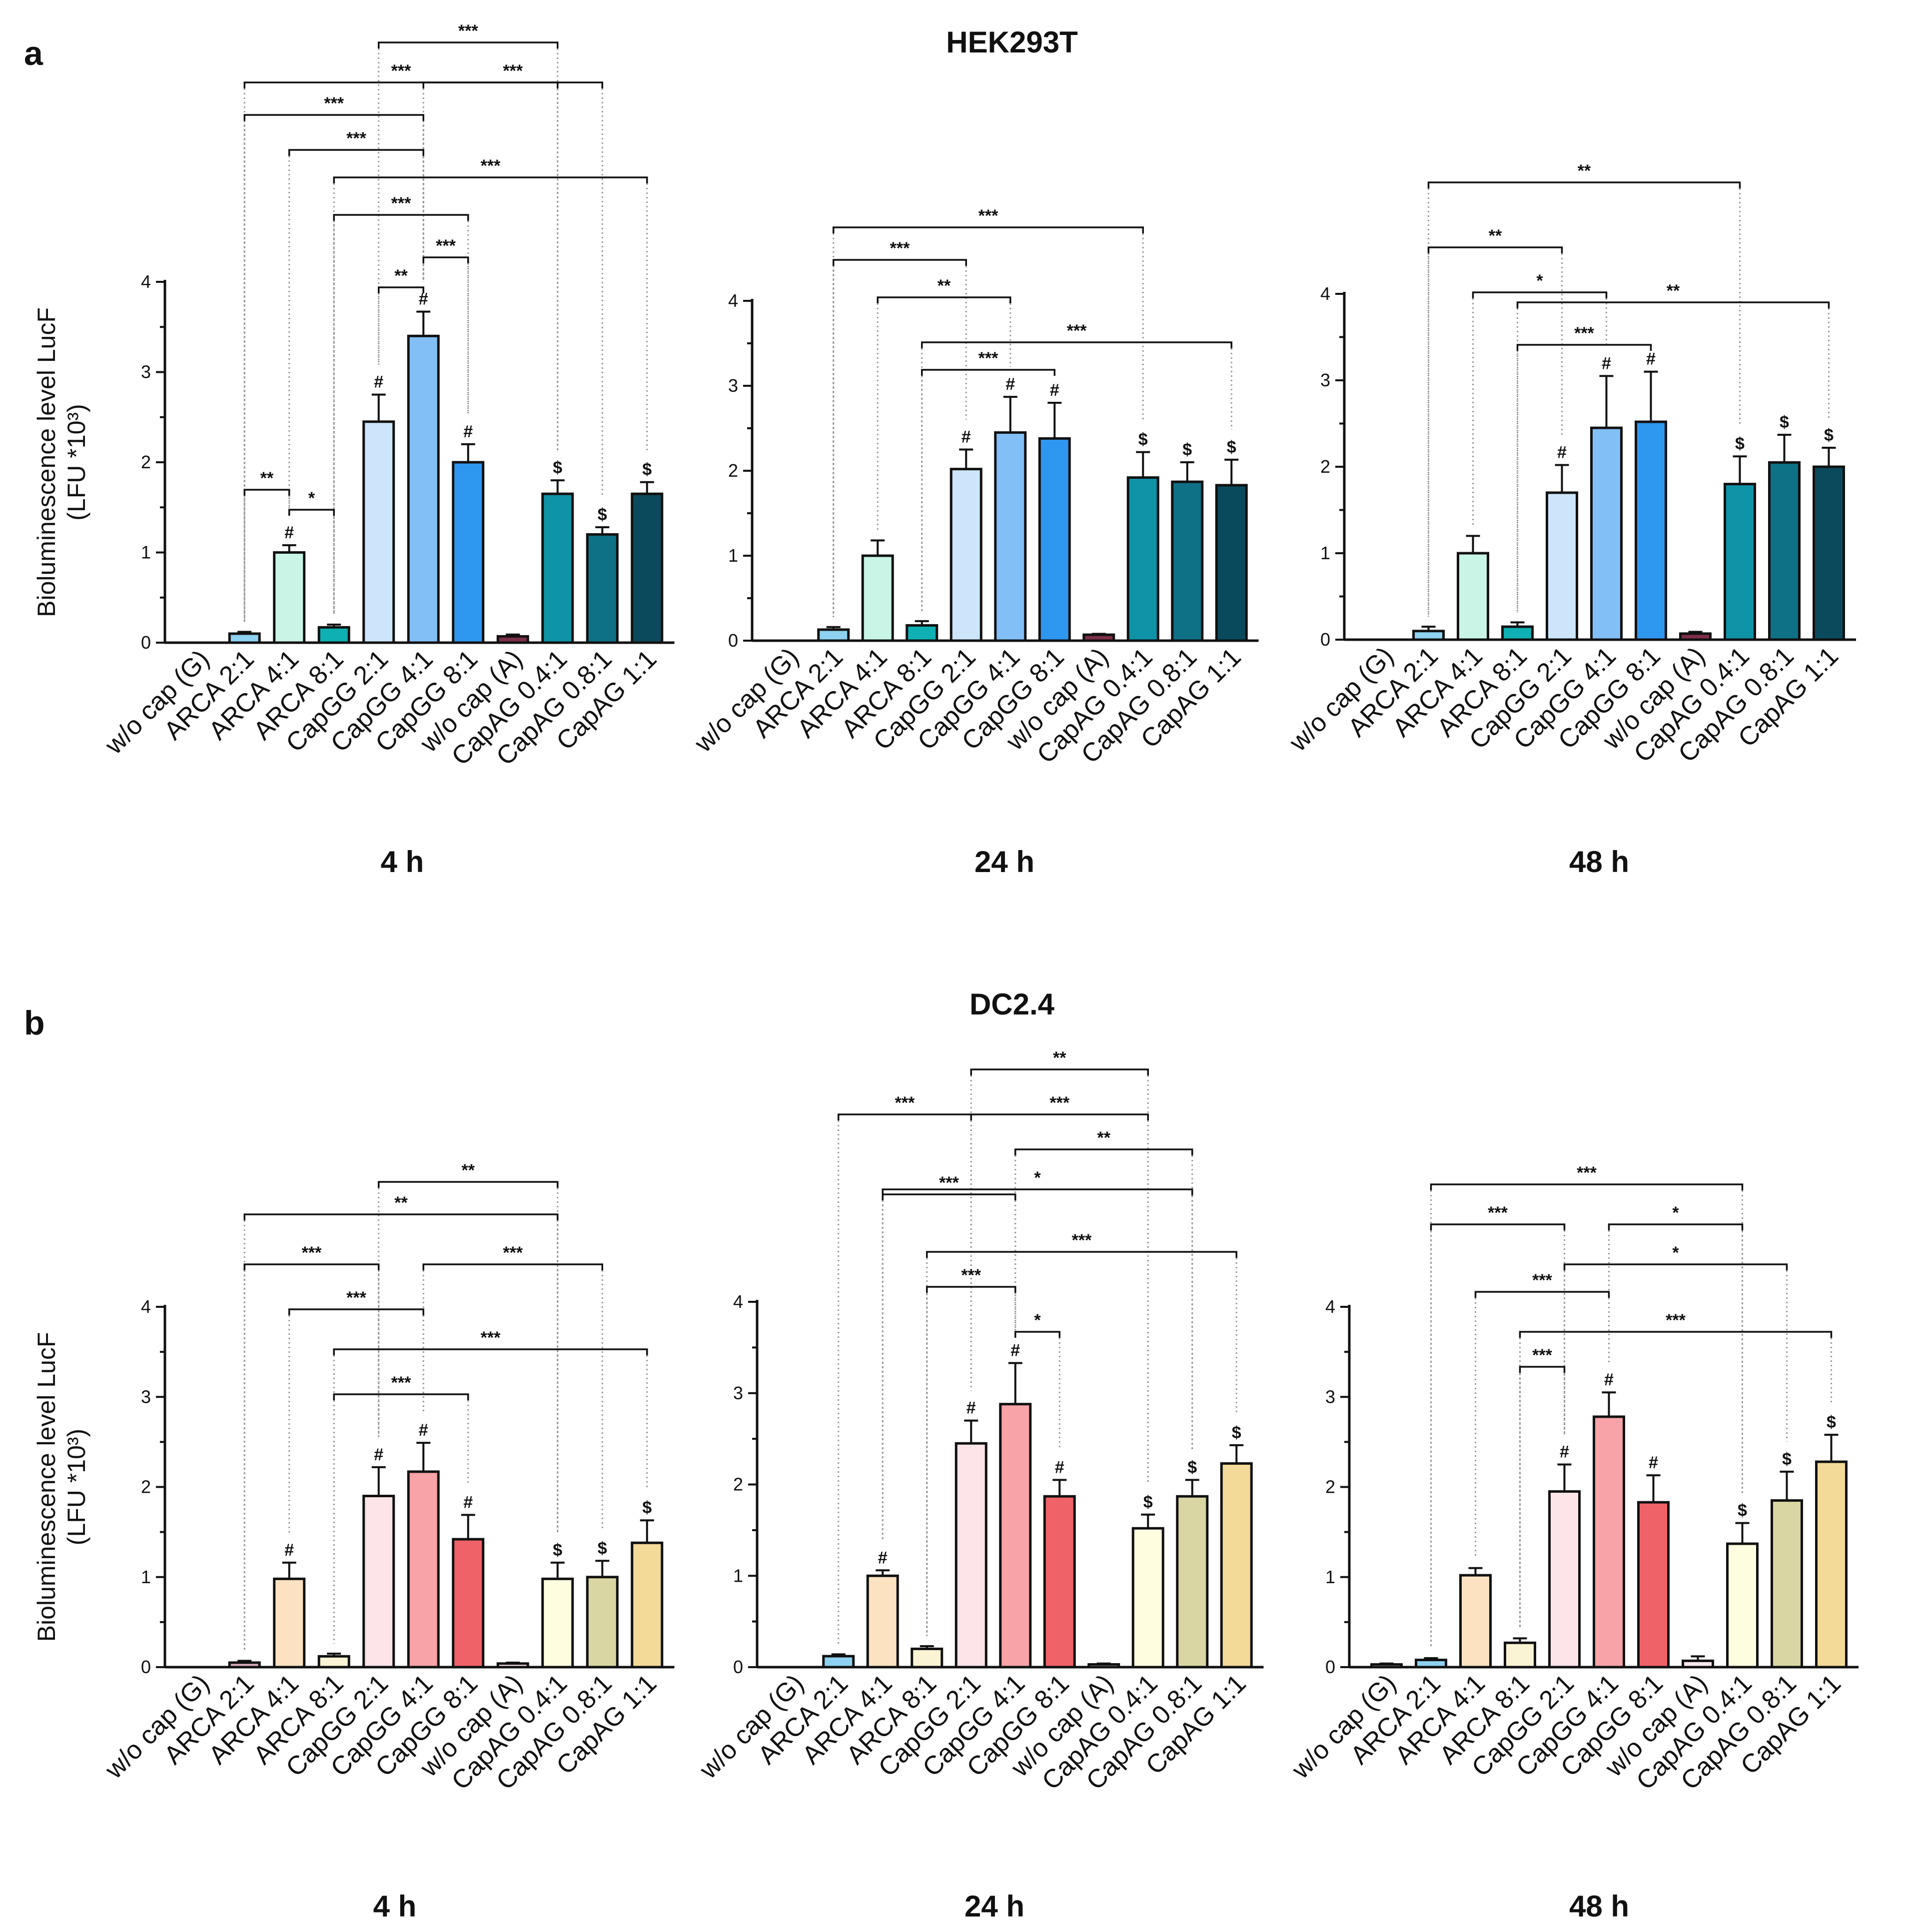  I want to click on y-tick-label: 2, so click(733, 471).